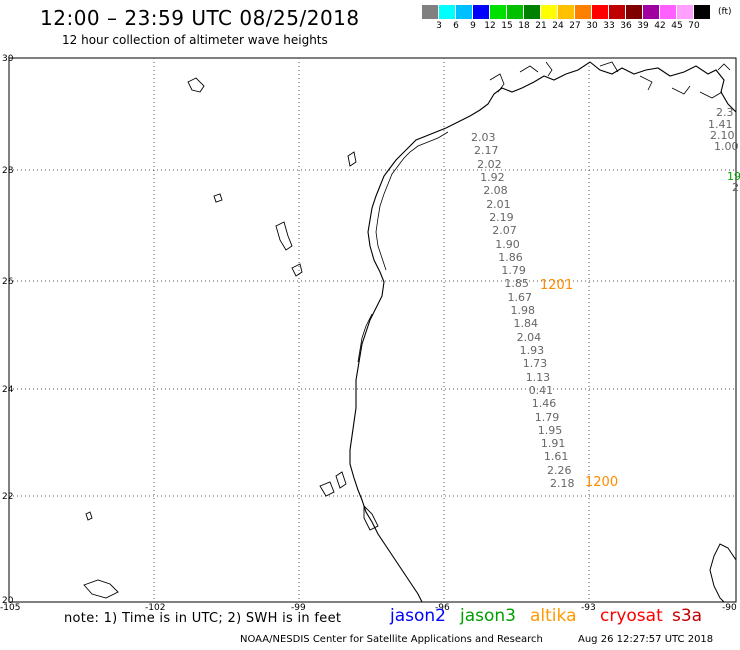 The height and width of the screenshot is (650, 740). I want to click on color-scale-label: 33, so click(609, 26).